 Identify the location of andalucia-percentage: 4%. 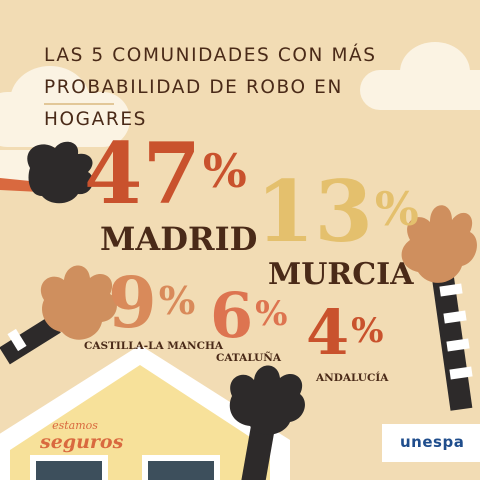
(345, 333).